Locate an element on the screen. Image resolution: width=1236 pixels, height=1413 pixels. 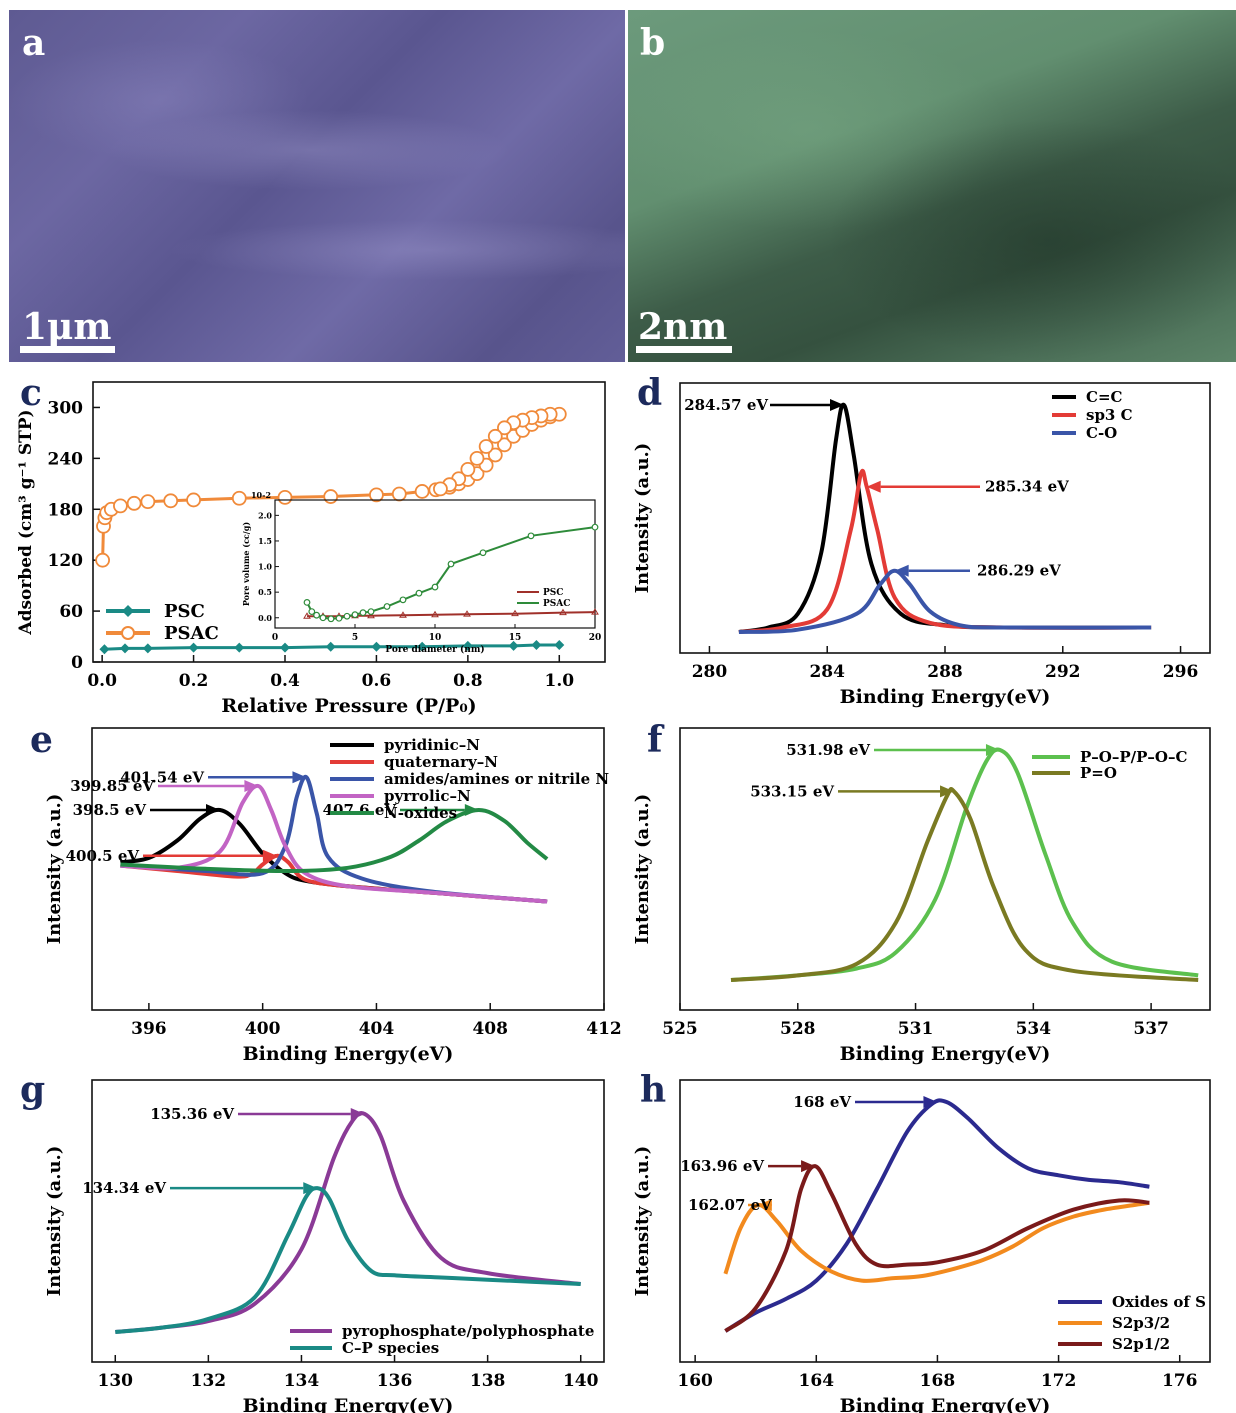
xps-h-legend-label: S2p1/2 is located at coordinates (1141, 1344).